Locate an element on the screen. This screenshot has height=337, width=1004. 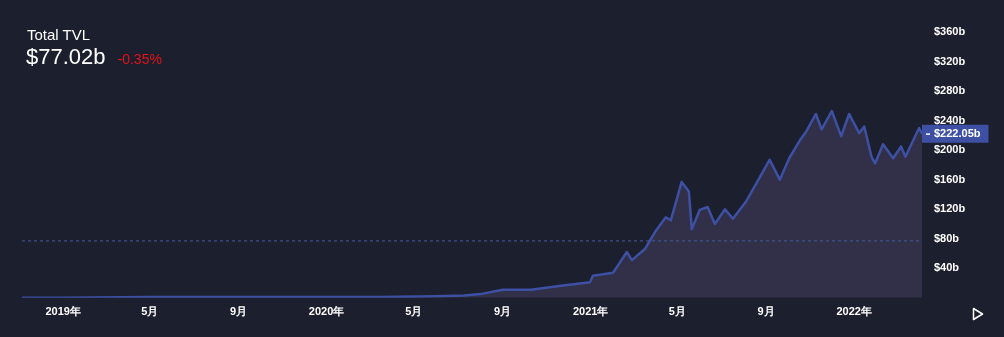
y-tick-label: $80b is located at coordinates (947, 237).